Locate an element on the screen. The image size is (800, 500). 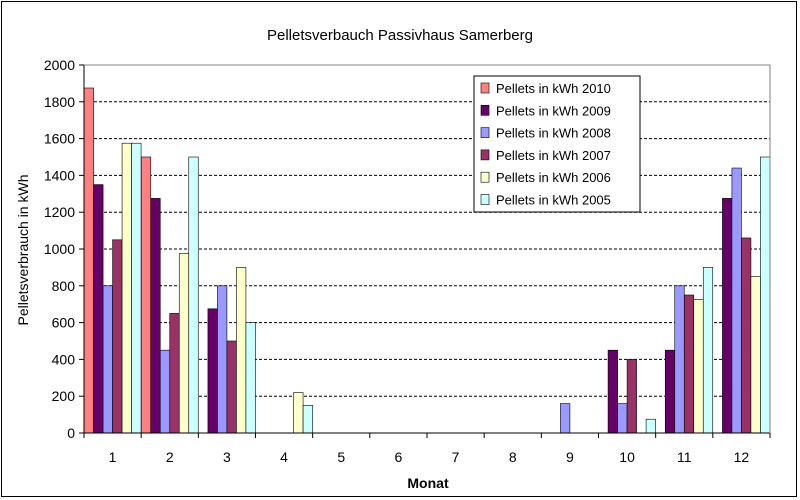
y-tick-label: 400 is located at coordinates (64, 359).